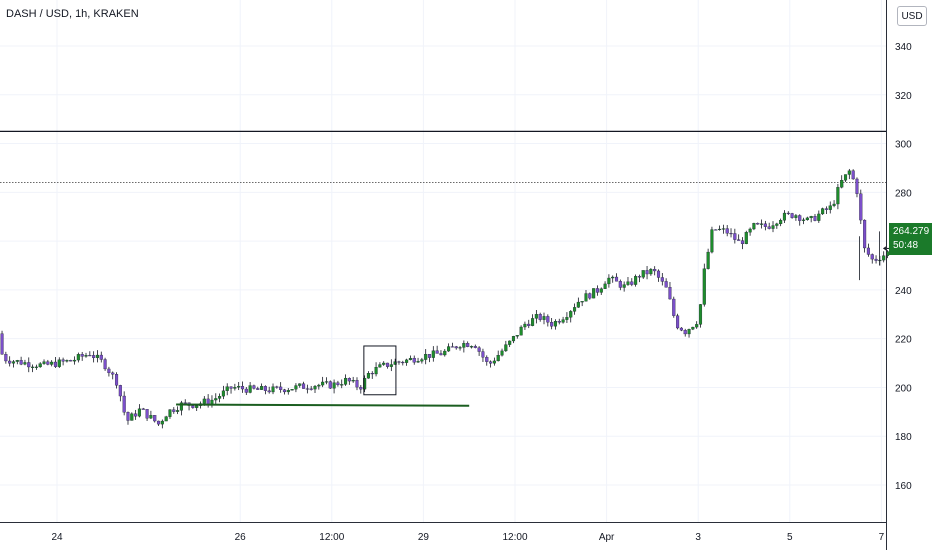  What do you see at coordinates (882, 537) in the screenshot?
I see `time-tick-label: 7` at bounding box center [882, 537].